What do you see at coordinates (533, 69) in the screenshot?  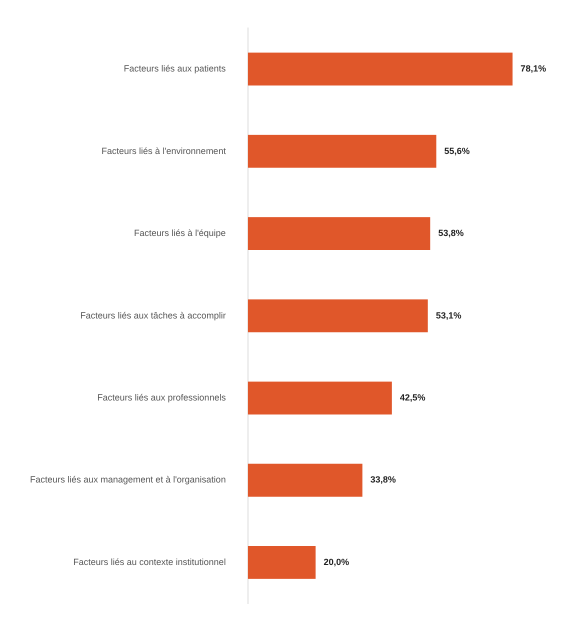 I see `data-label: 78,1%` at bounding box center [533, 69].